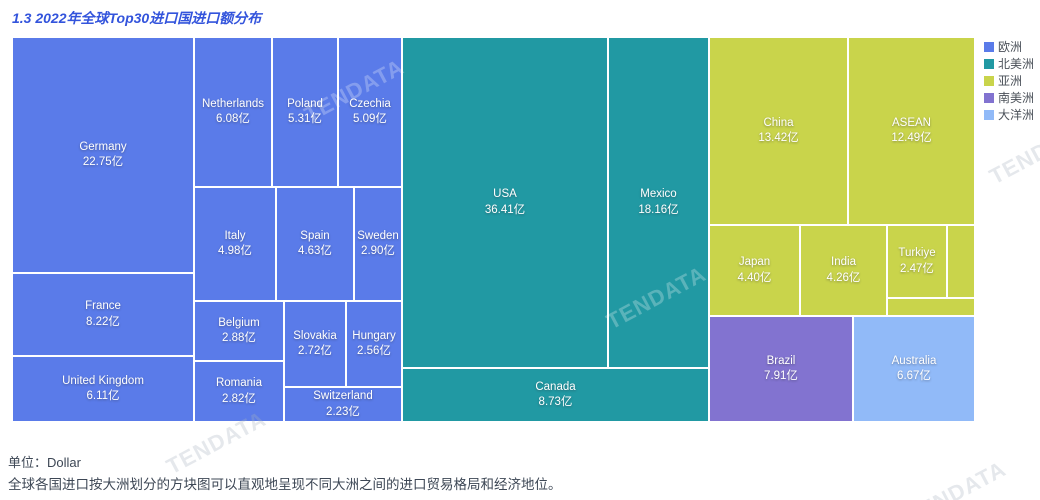  Describe the element at coordinates (137, 18) in the screenshot. I see `chart-title: 1.3 2022年全球Top30进口国进口额分布` at that location.